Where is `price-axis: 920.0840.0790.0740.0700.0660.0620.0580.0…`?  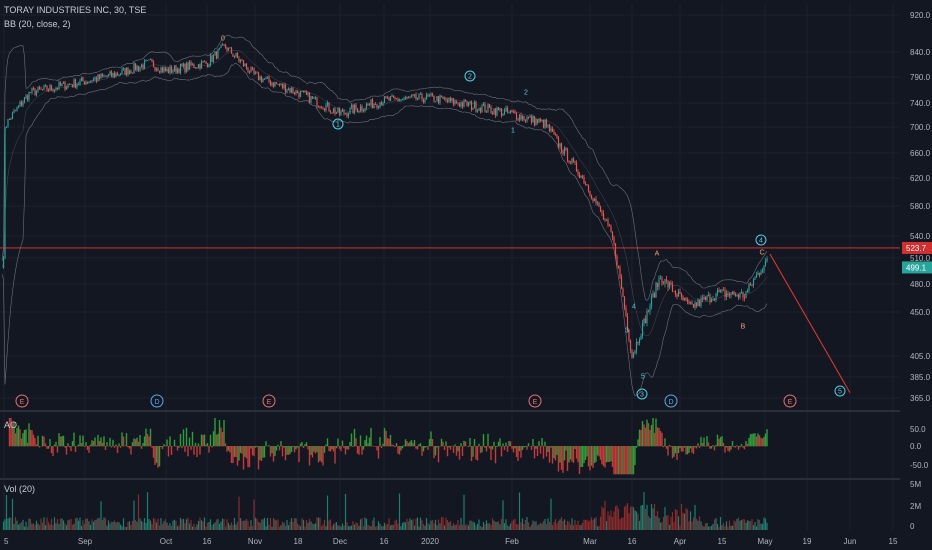
price-axis: 920.0840.0790.0740.0700.0660.0620.0580.0… is located at coordinates (916, 275).